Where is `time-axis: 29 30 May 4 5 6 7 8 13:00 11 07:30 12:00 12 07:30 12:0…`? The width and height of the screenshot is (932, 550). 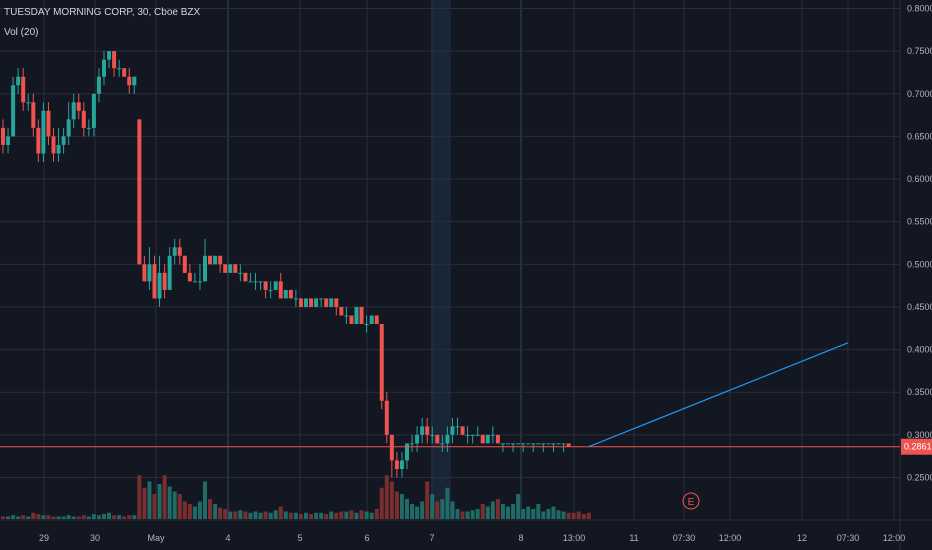 time-axis: 29 30 May 4 5 6 7 8 13:00 11 07:30 12:00 12 07:30 12:0… is located at coordinates (472, 538).